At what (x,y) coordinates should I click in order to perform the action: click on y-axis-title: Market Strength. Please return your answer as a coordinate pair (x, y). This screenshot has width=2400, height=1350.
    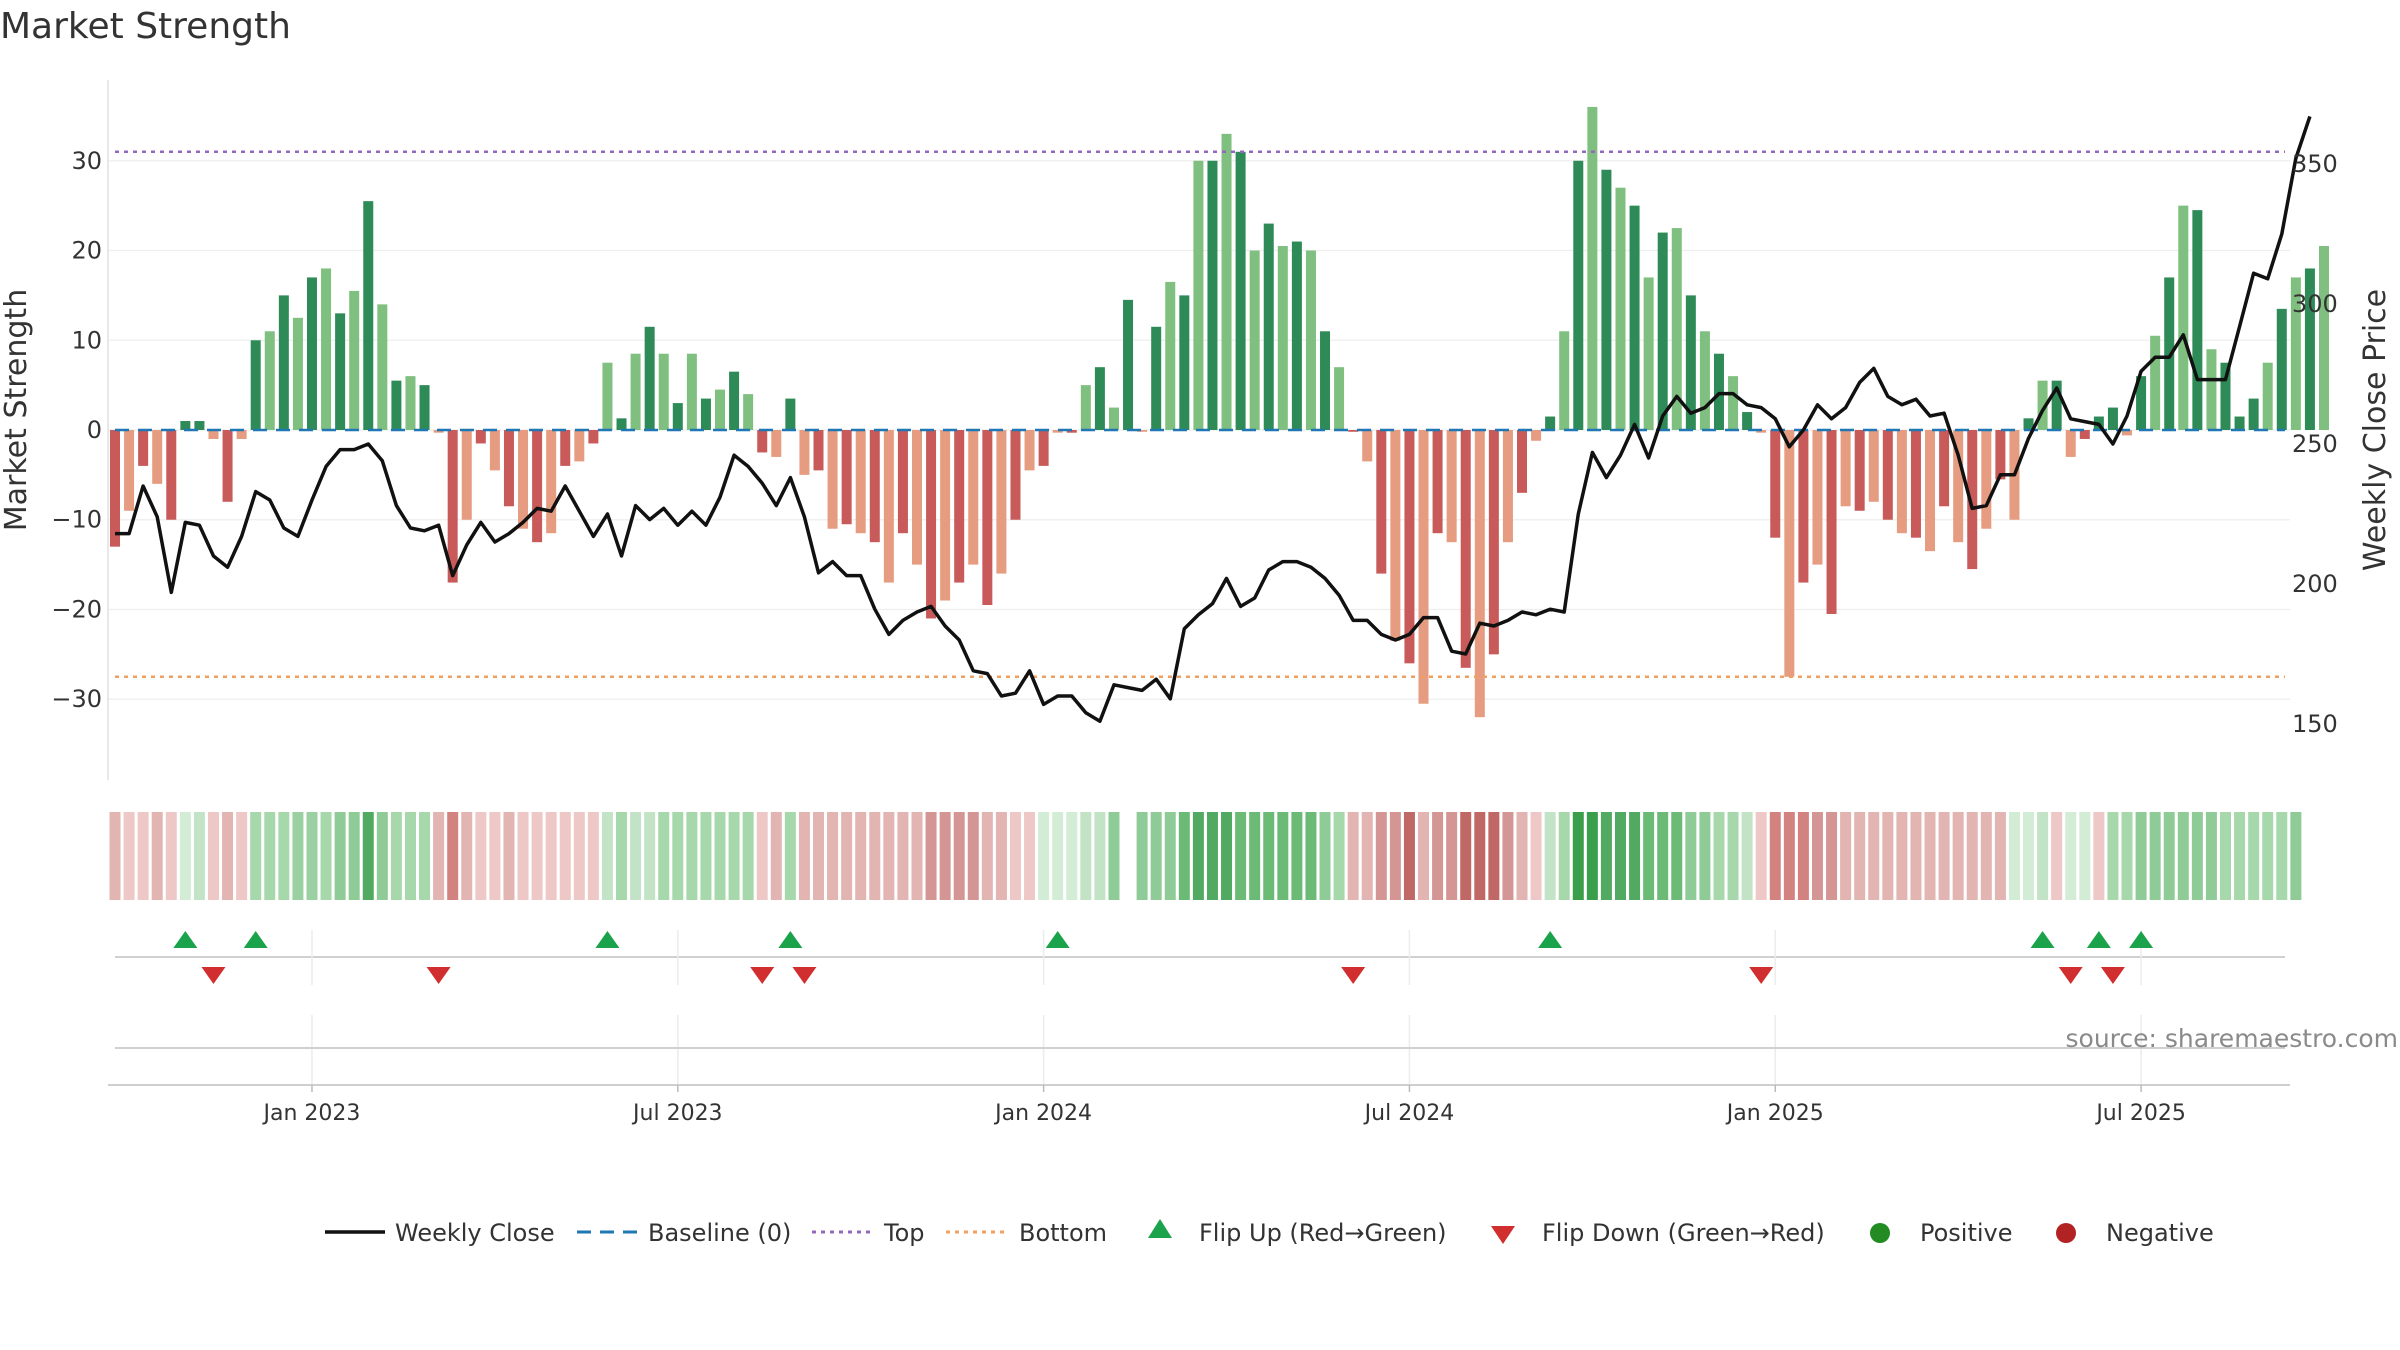
    Looking at the image, I should click on (17, 410).